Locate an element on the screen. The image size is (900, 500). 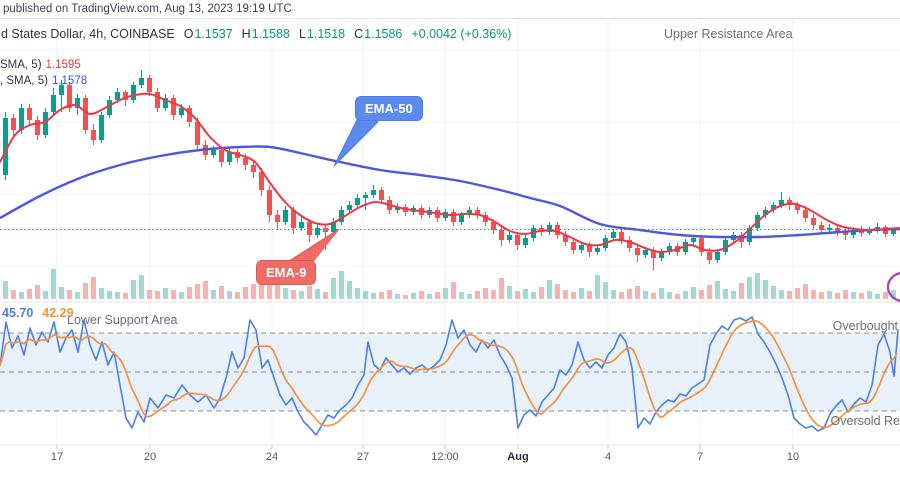
stoch-k-value: 45.70 is located at coordinates (18, 313).